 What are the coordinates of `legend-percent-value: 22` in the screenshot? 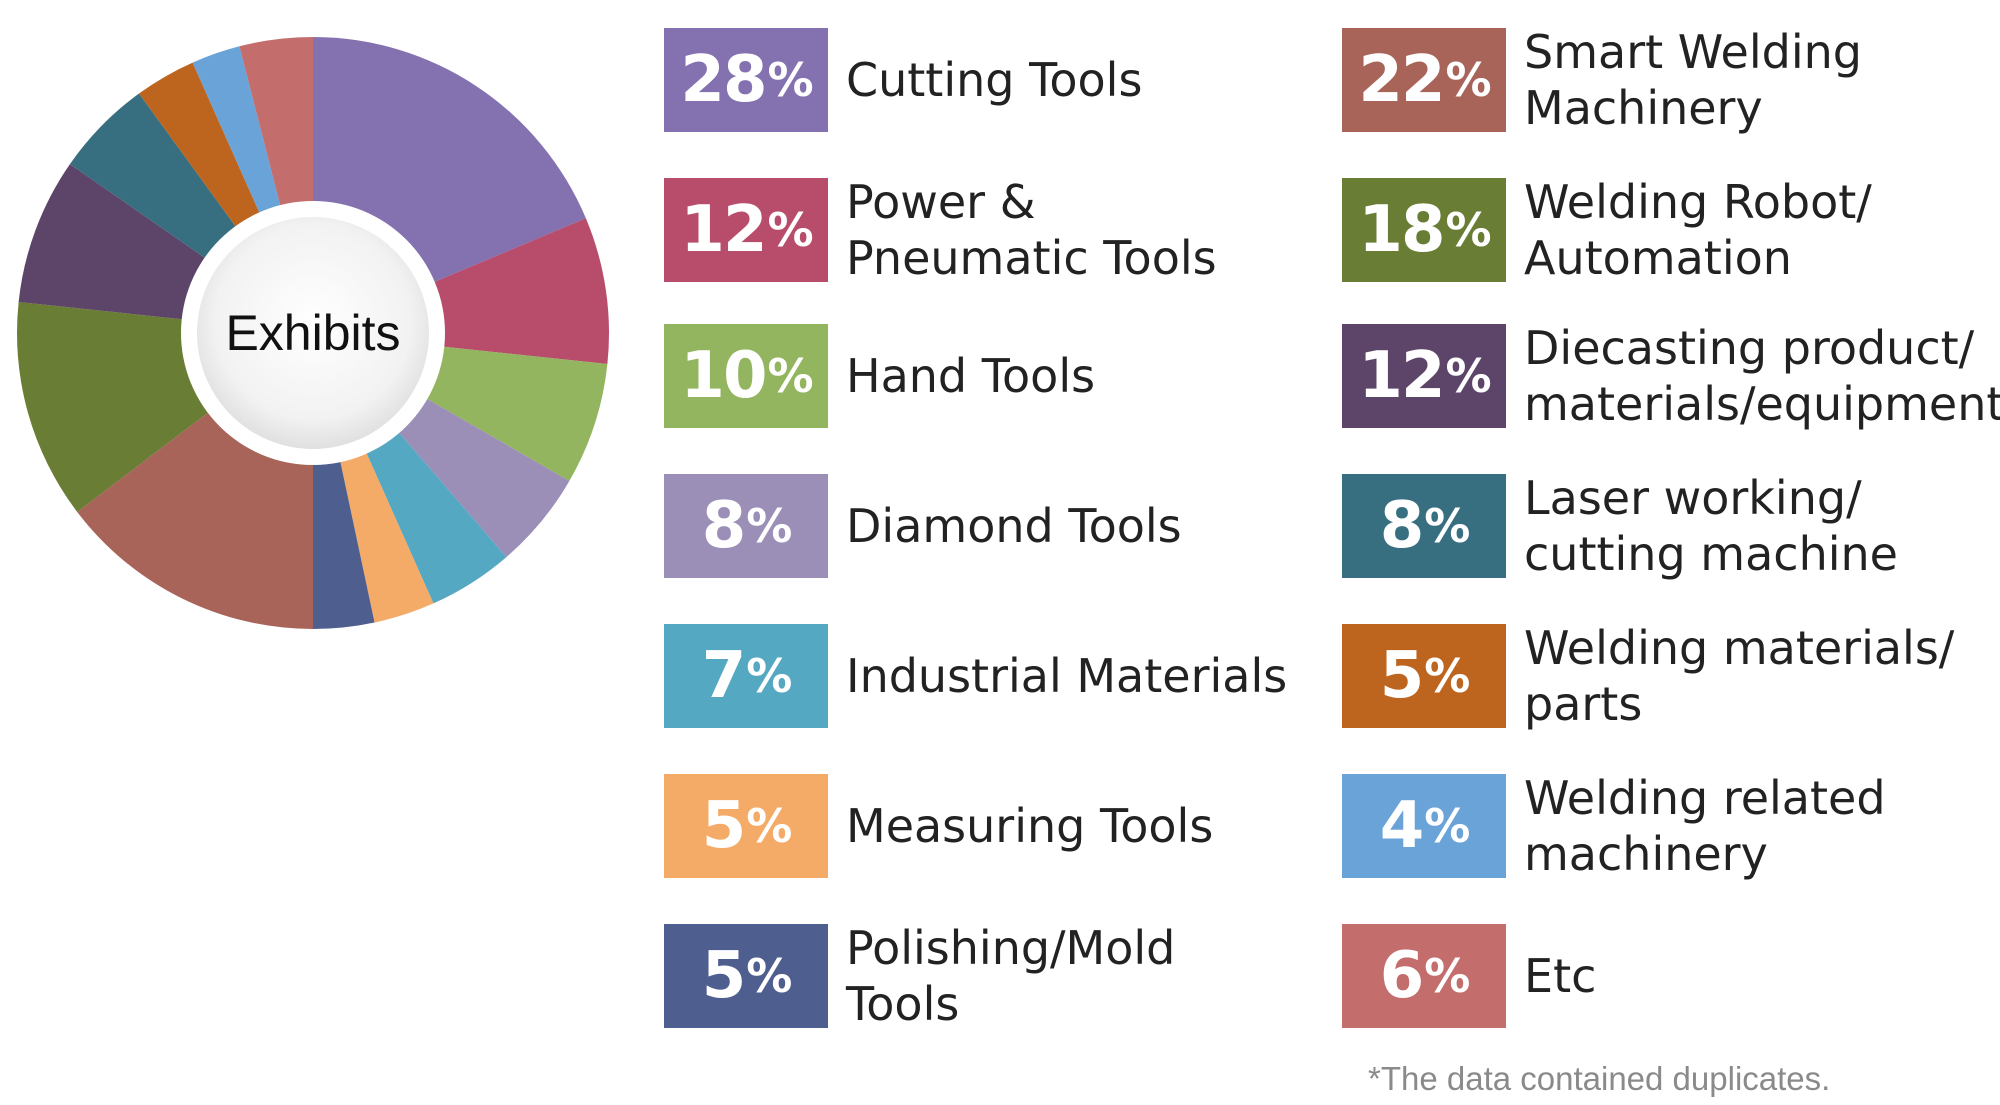 It's located at (1401, 80).